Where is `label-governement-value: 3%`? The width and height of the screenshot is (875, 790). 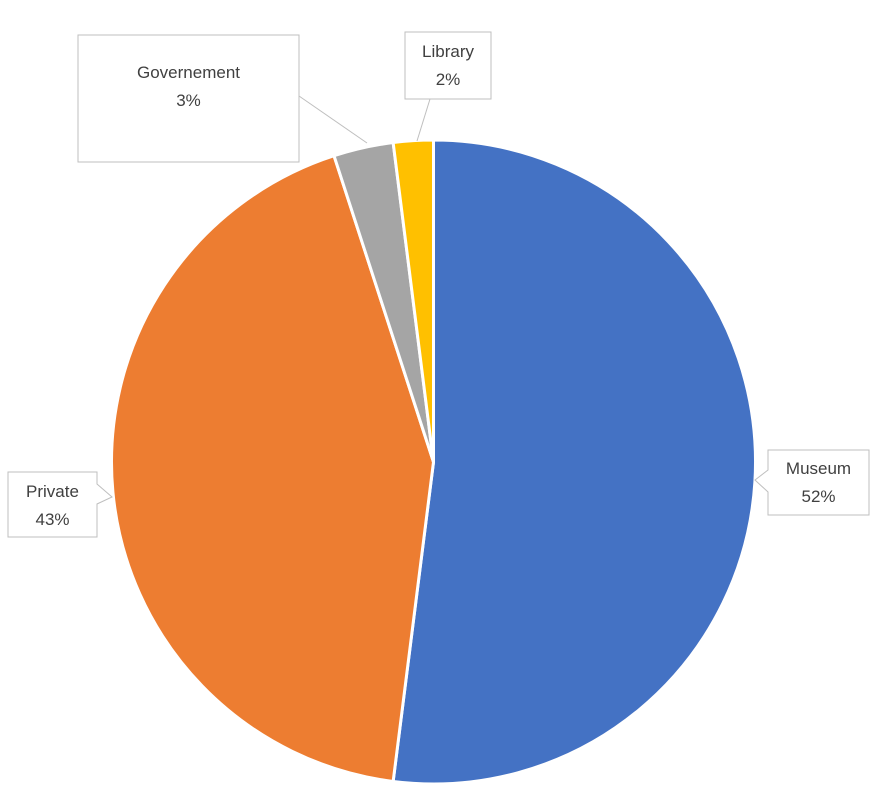 label-governement-value: 3% is located at coordinates (188, 100).